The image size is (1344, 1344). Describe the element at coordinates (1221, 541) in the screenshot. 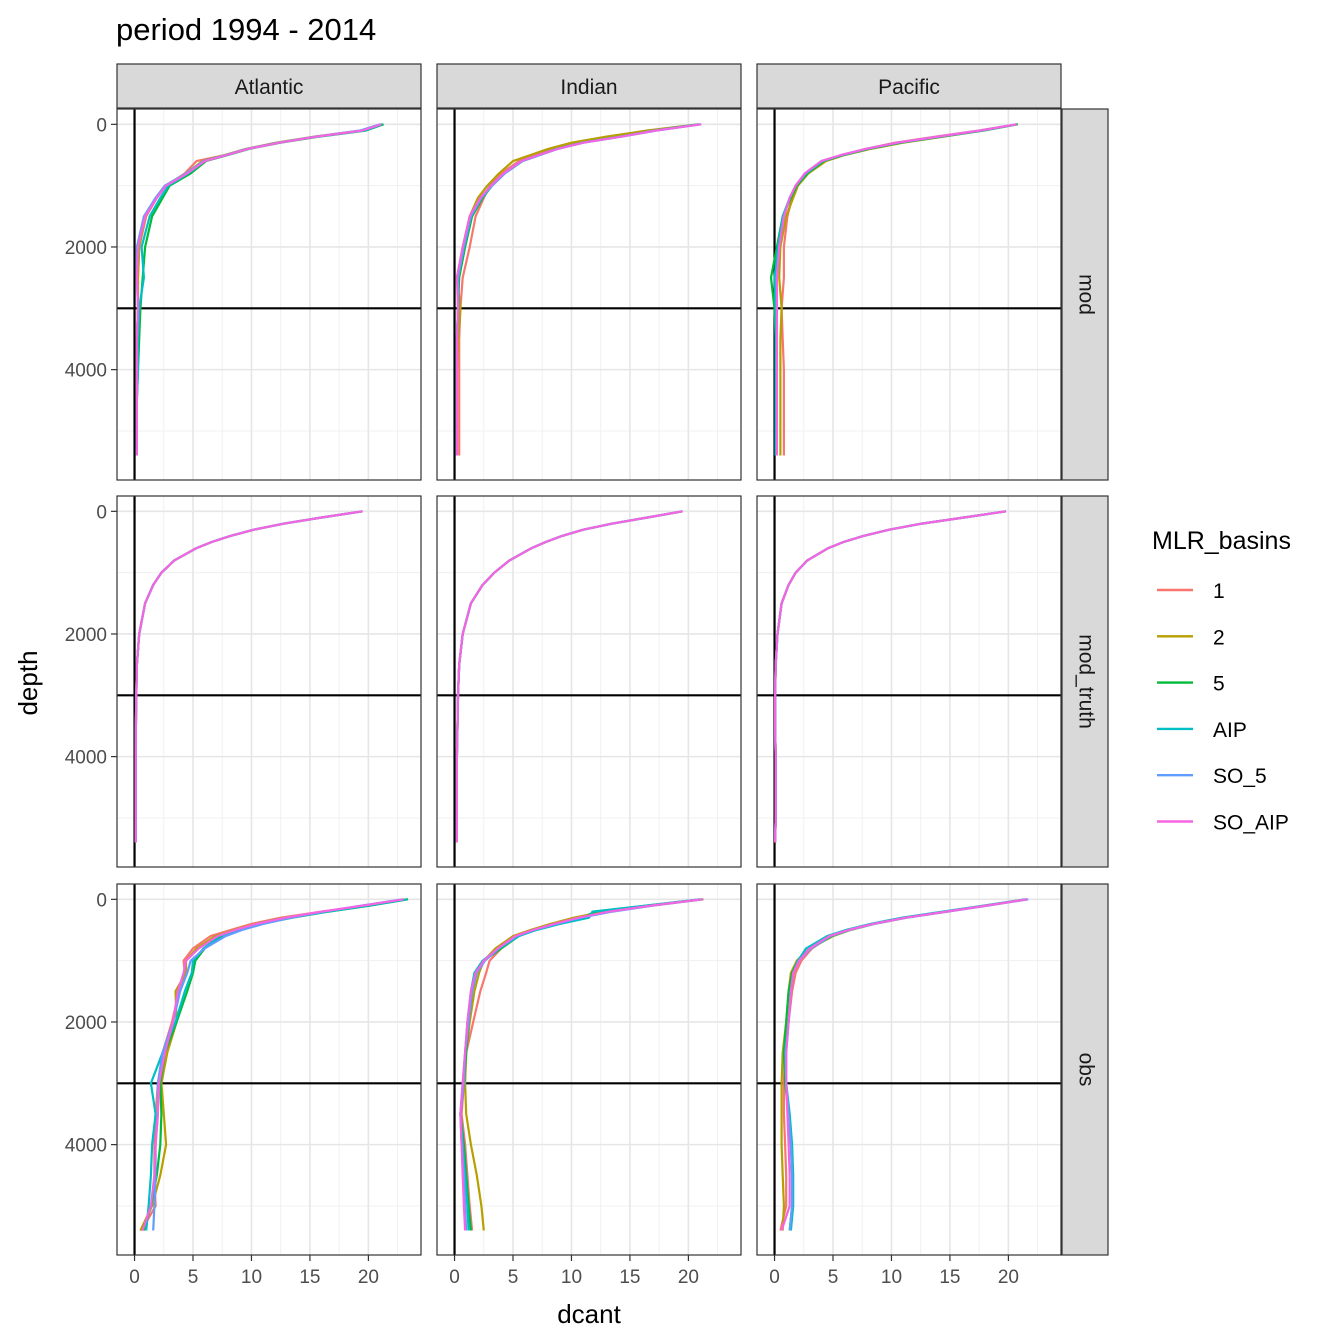

I see `legend-title: MLR_basins` at that location.